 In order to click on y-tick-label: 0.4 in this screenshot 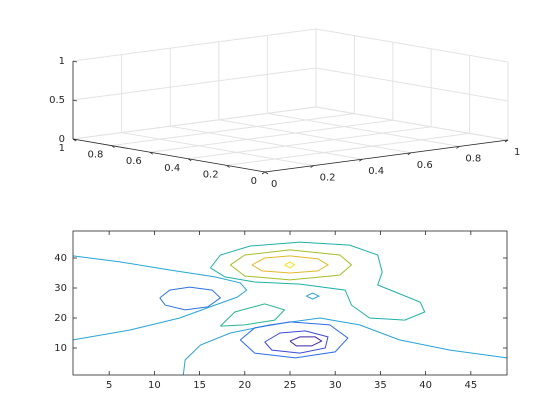, I will do `click(172, 168)`.